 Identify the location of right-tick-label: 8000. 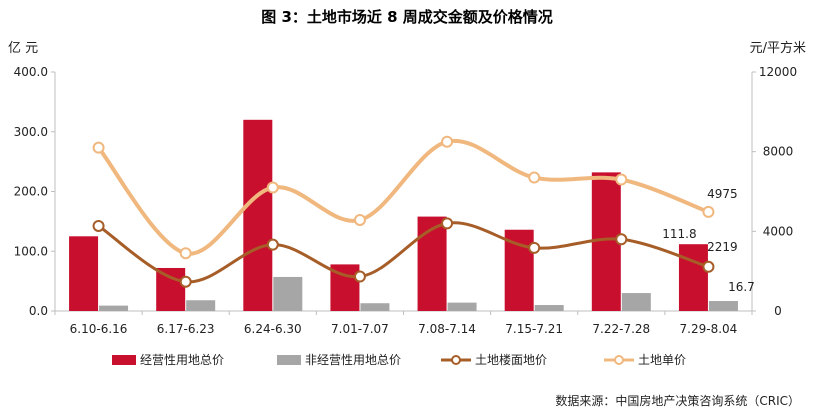
(778, 152).